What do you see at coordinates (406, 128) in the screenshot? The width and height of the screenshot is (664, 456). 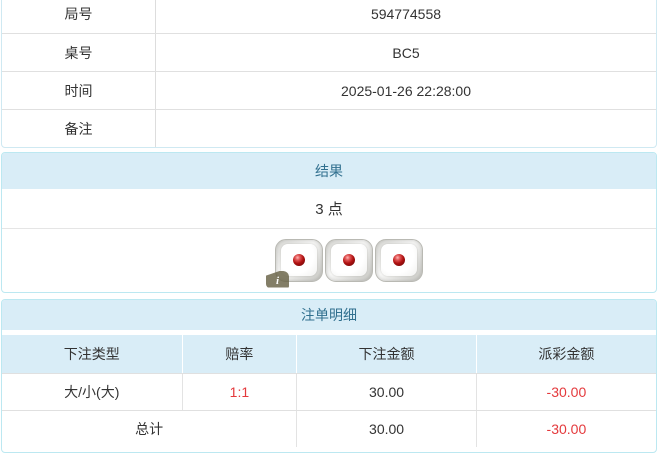 I see `remark-value` at bounding box center [406, 128].